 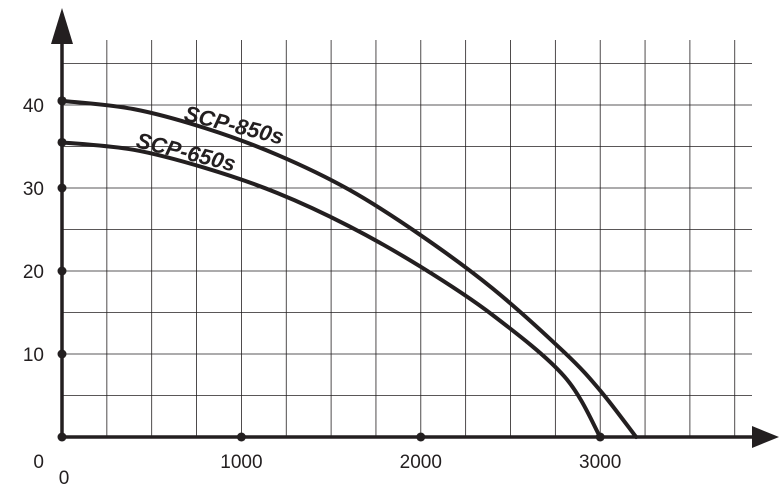 What do you see at coordinates (765, 437) in the screenshot?
I see `x-axis-arrow-icon` at bounding box center [765, 437].